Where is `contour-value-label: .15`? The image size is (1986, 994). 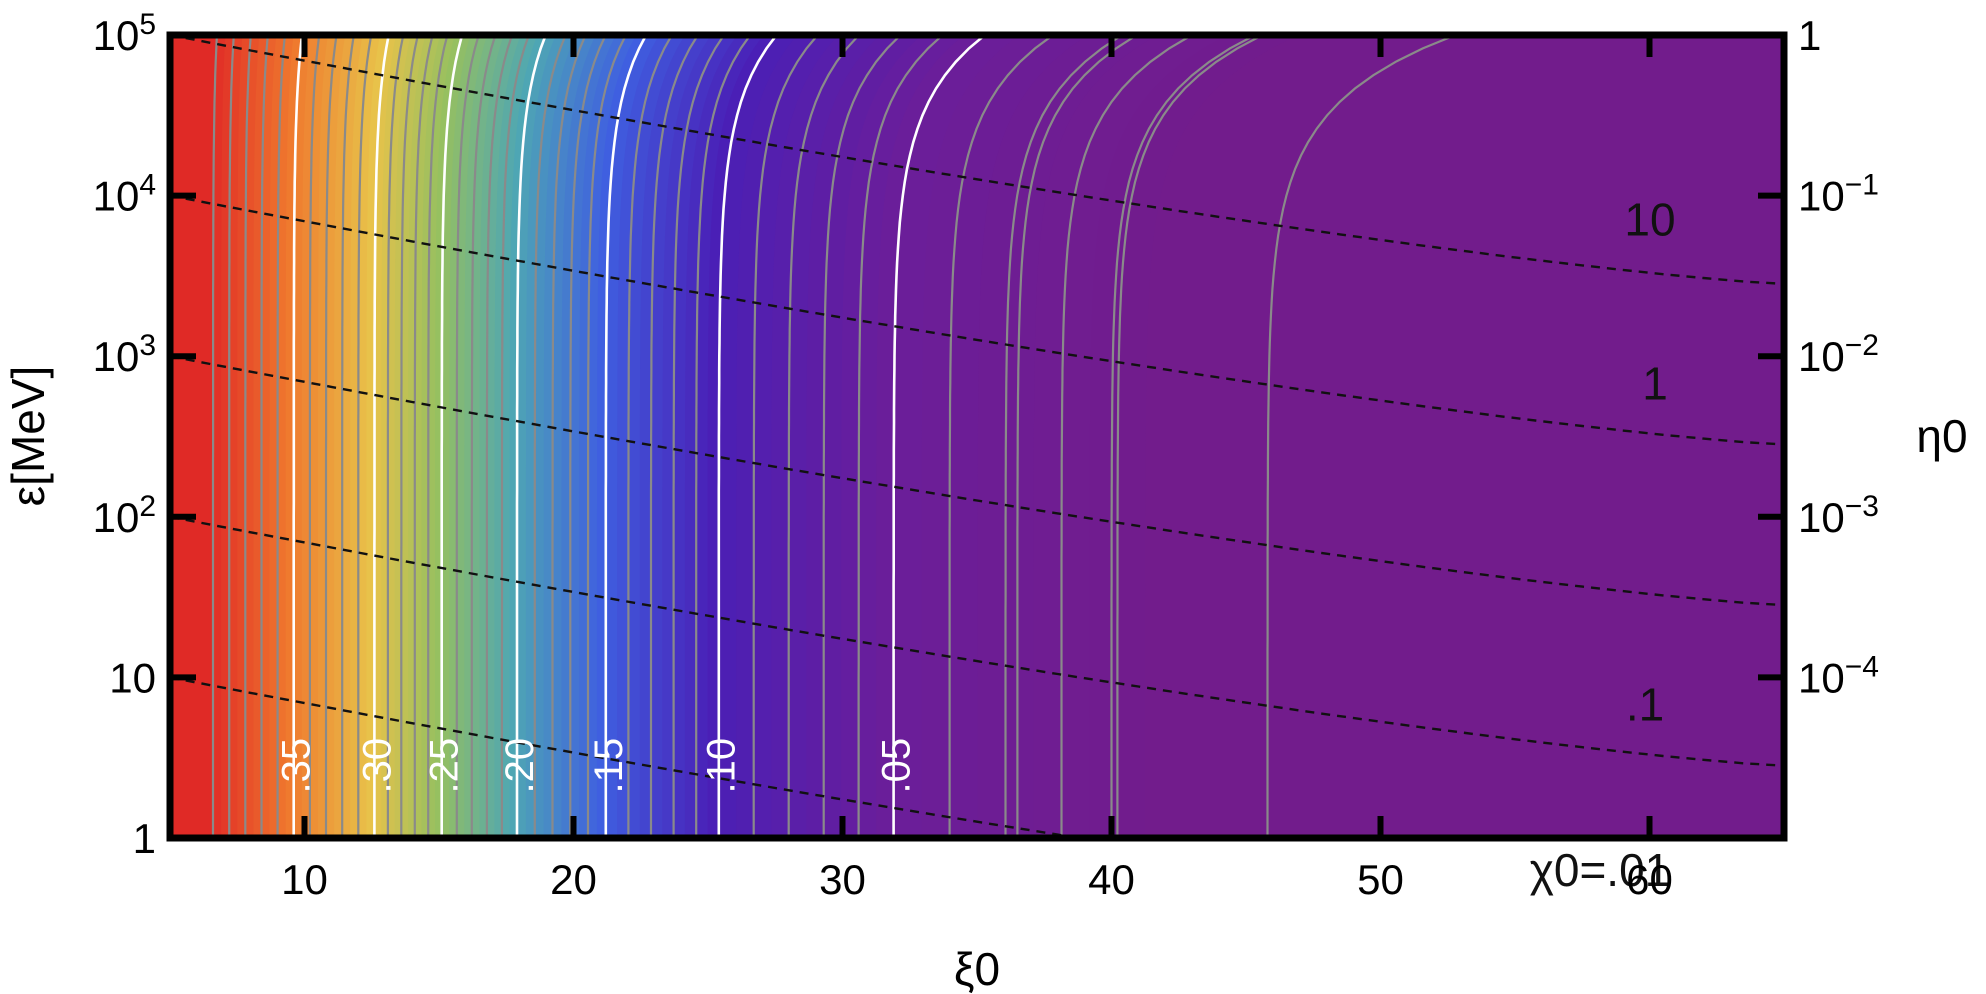 contour-value-label: .15 is located at coordinates (609, 766).